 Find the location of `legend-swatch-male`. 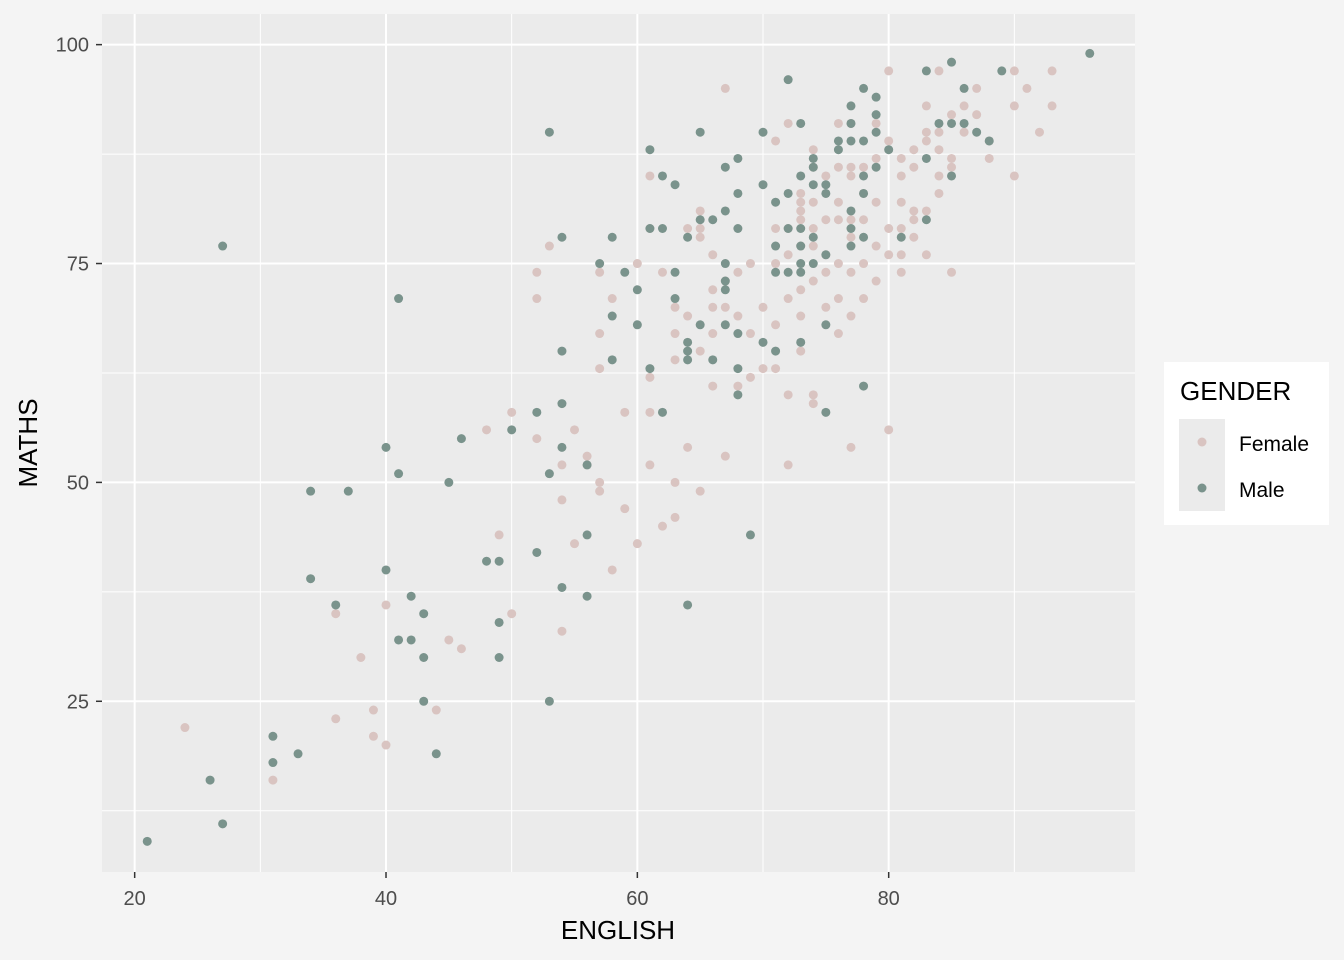

legend-swatch-male is located at coordinates (1202, 488).